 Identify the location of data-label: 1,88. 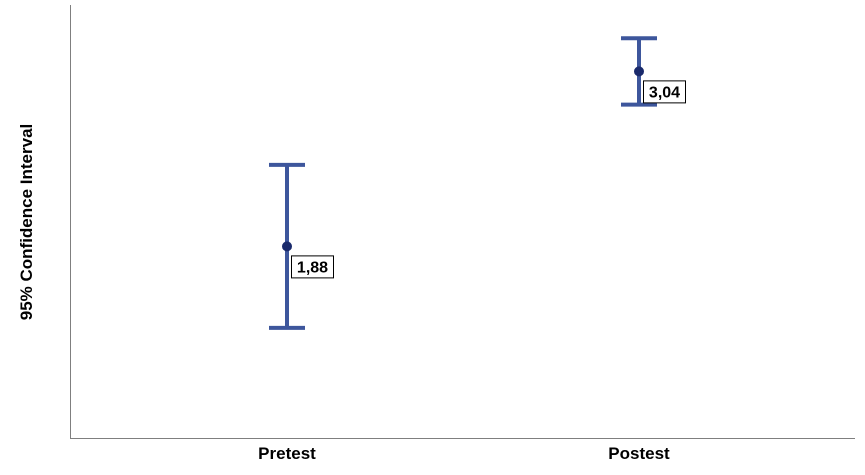
(312, 267).